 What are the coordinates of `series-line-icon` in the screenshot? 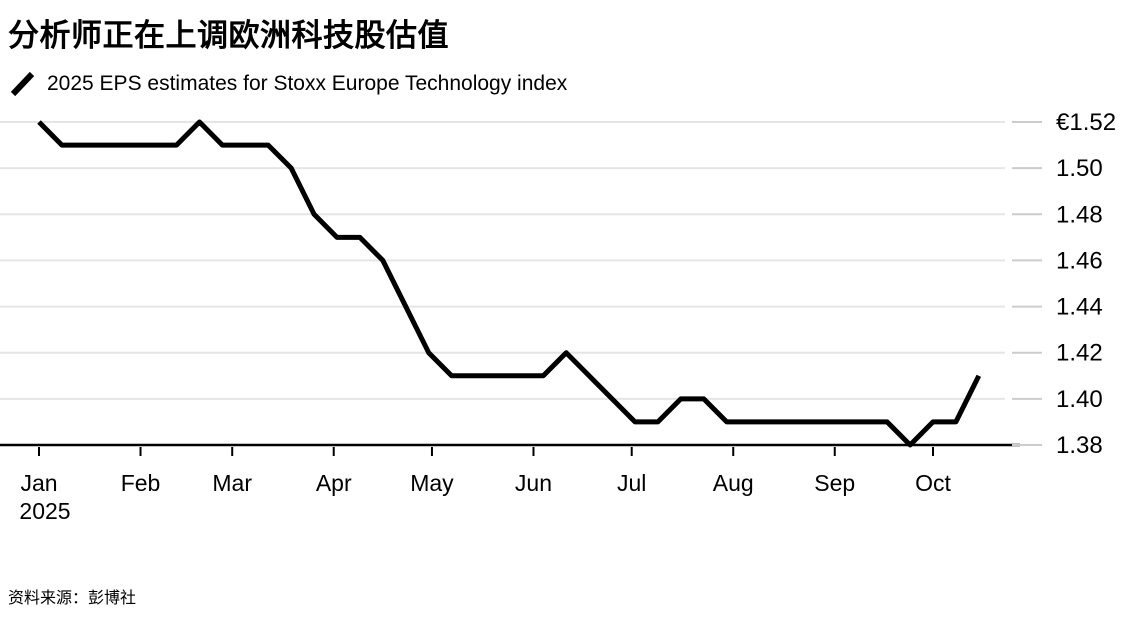 It's located at (22, 84).